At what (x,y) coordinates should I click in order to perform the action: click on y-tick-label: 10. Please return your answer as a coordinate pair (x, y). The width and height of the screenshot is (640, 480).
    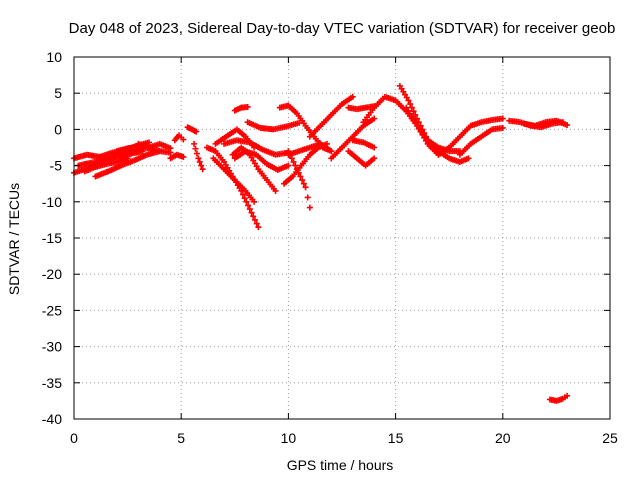
    Looking at the image, I should click on (54, 57).